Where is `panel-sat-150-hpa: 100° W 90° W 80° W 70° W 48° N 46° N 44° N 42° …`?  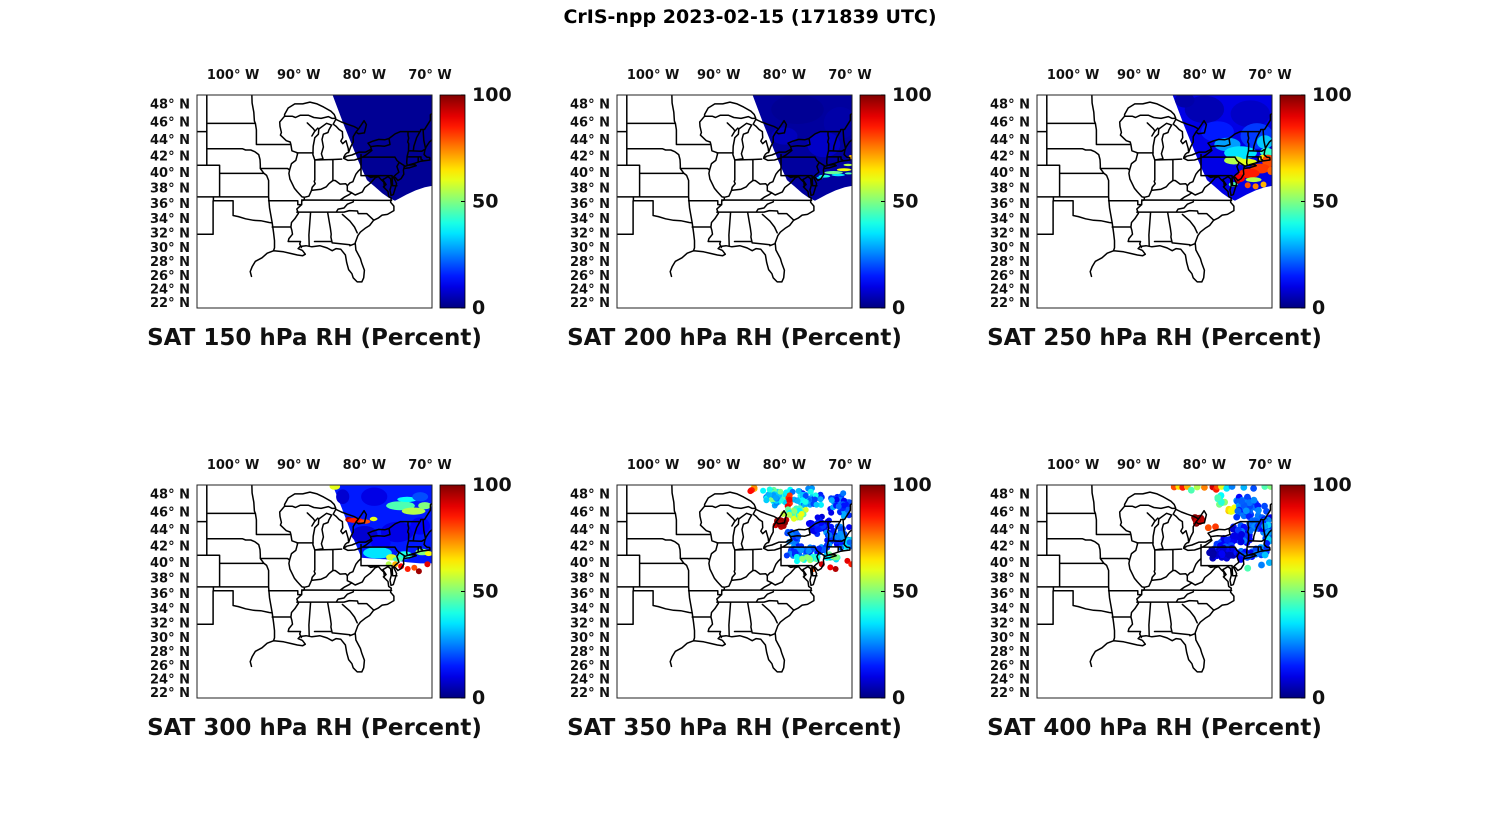 panel-sat-150-hpa: 100° W 90° W 80° W 70° W 48° N 46° N 44° N 42° … is located at coordinates (350, 205).